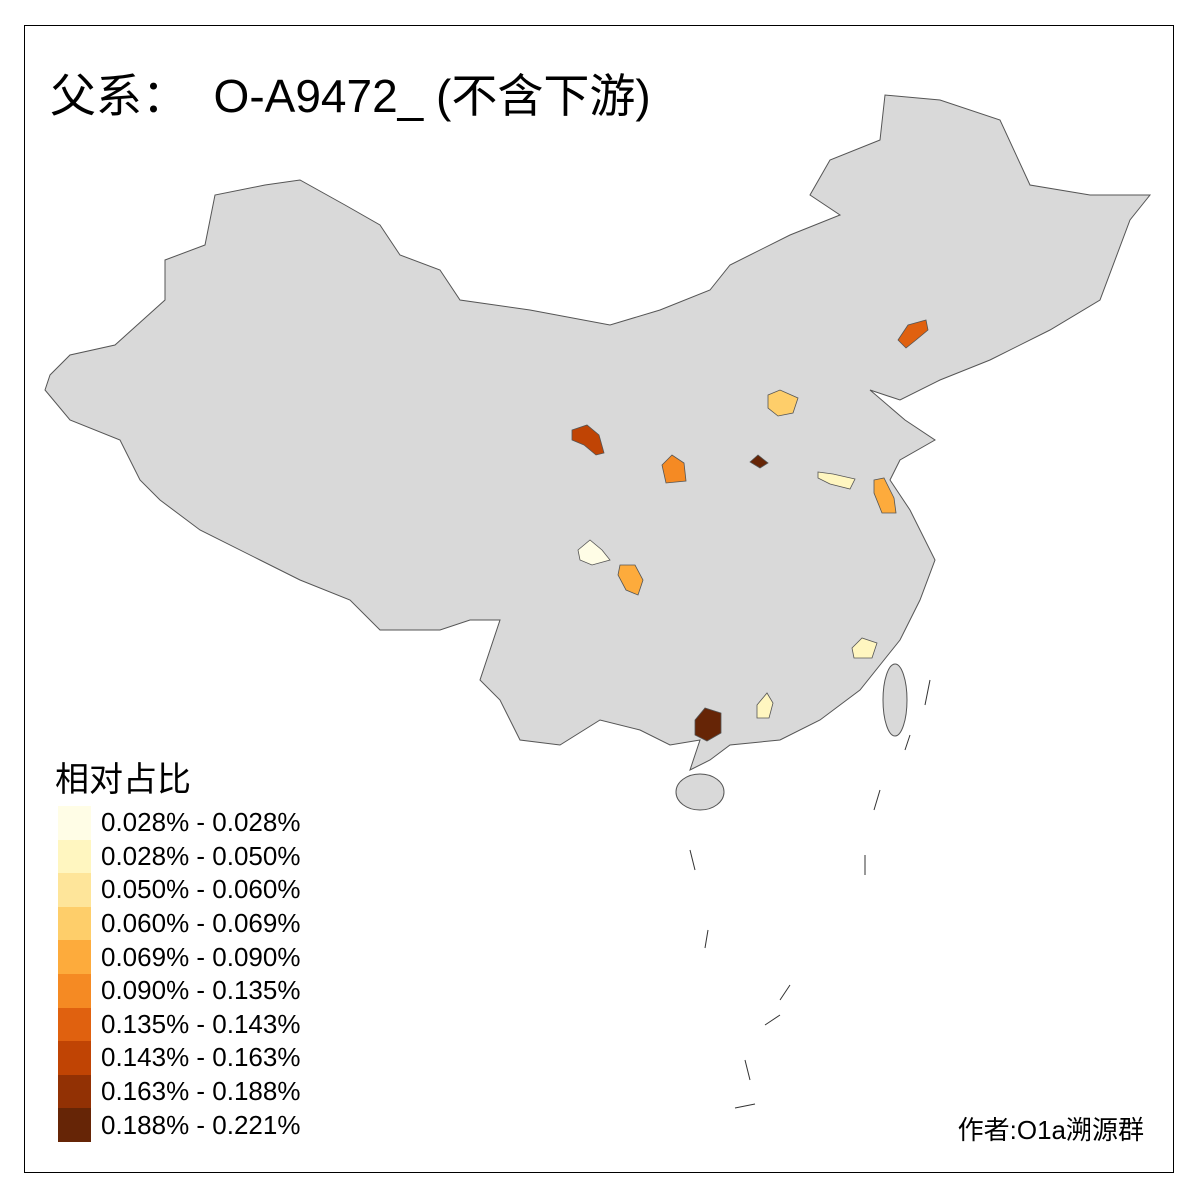 This screenshot has width=1200, height=1200. Describe the element at coordinates (201, 990) in the screenshot. I see `legend-label: 0.090% - 0.135%` at that location.